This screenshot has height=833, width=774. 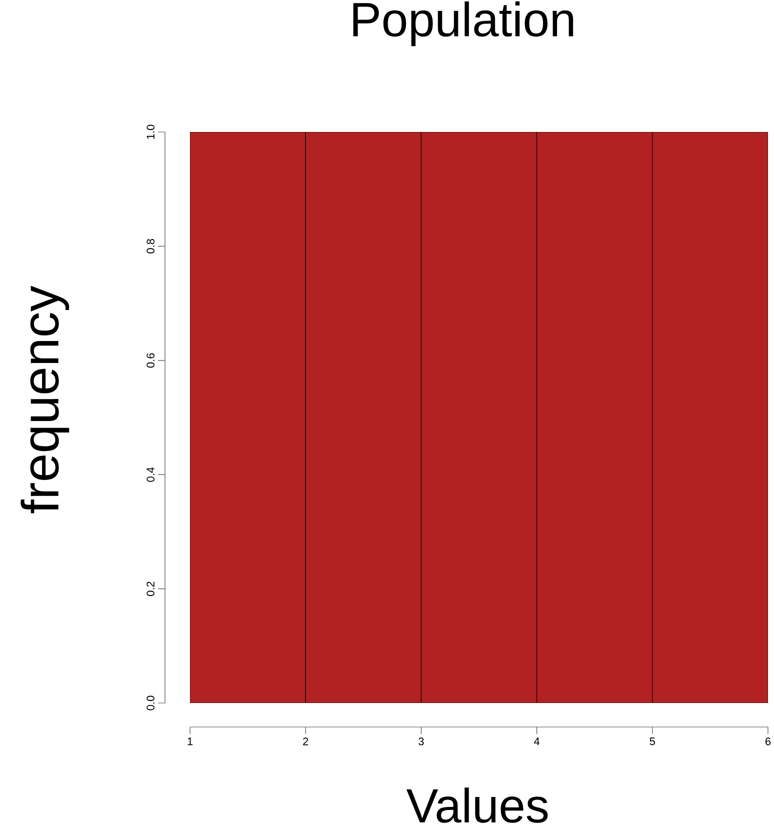 What do you see at coordinates (45, 400) in the screenshot?
I see `y-axis-title: frequency` at bounding box center [45, 400].